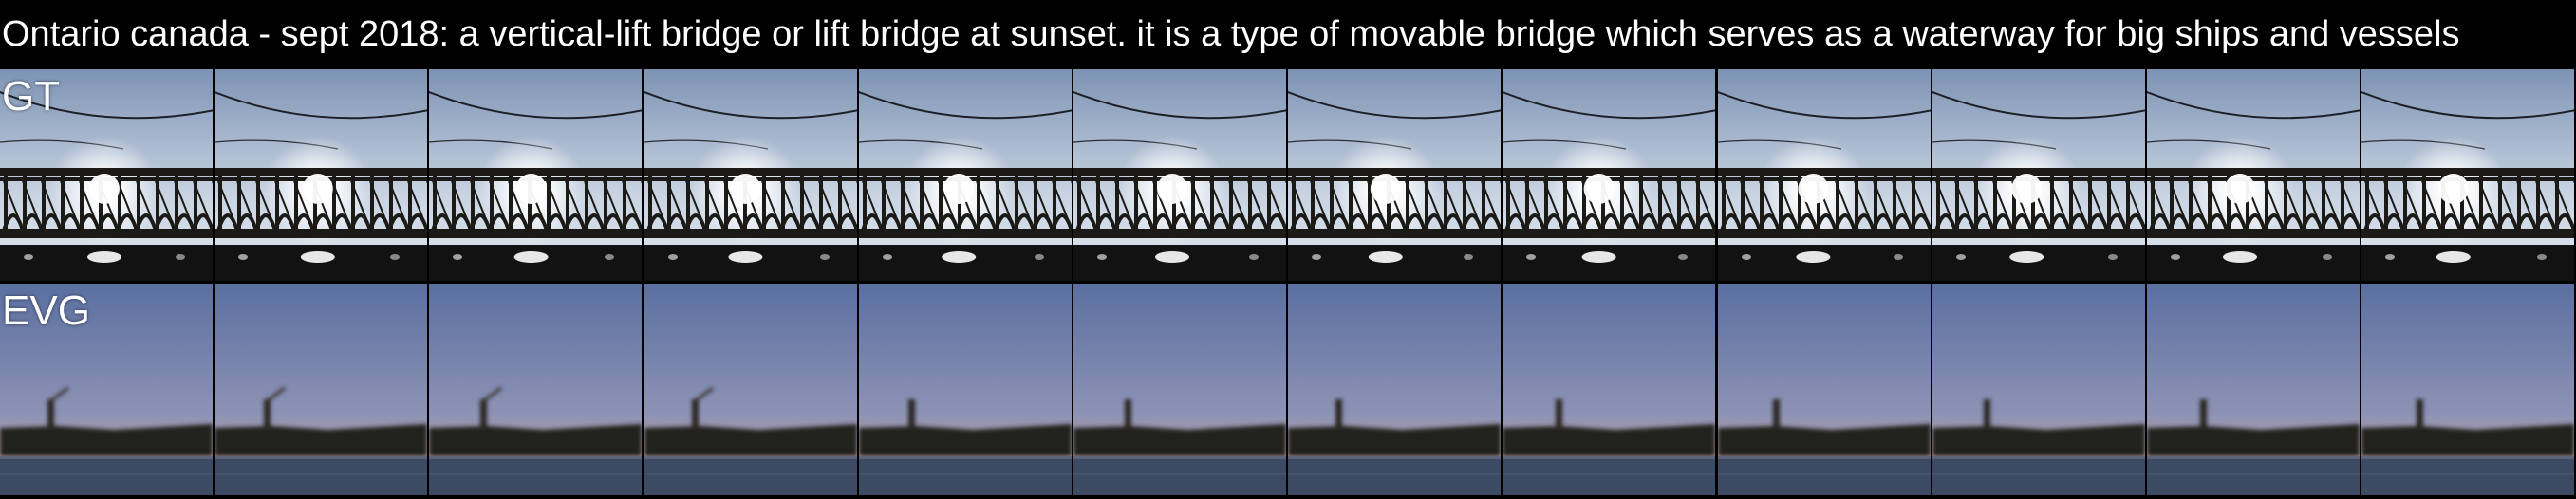 The height and width of the screenshot is (499, 2576). What do you see at coordinates (31, 96) in the screenshot?
I see `gt-row-label: GT` at bounding box center [31, 96].